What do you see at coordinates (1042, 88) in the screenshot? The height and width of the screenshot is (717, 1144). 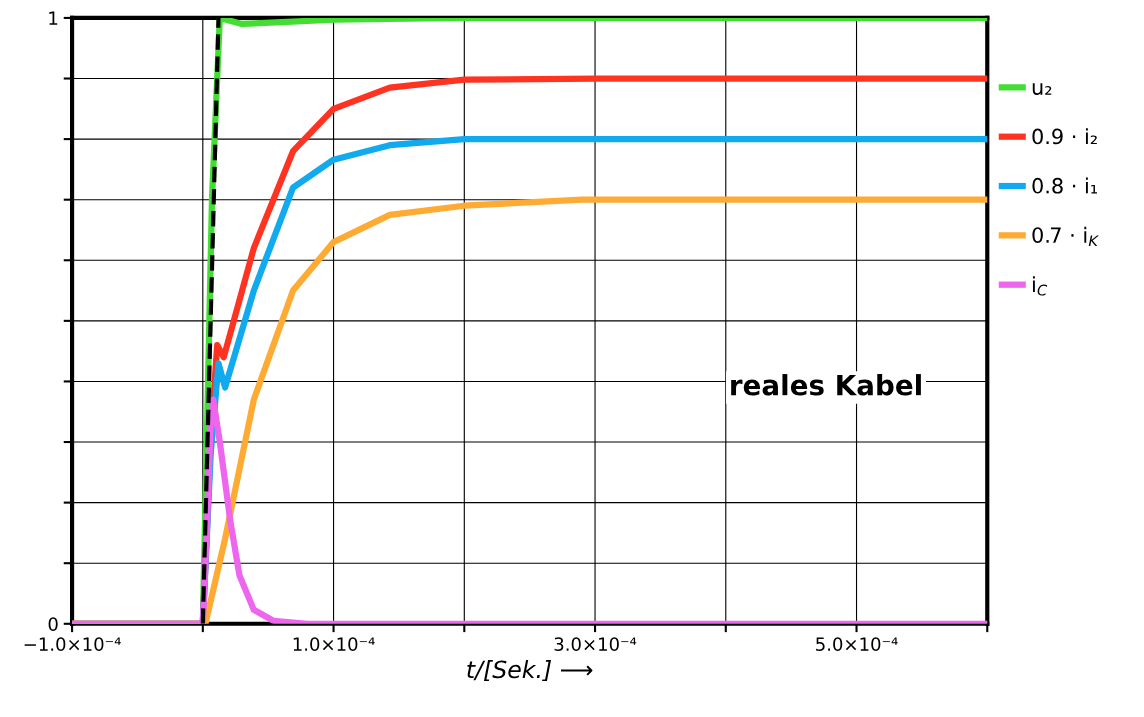 I see `legend-label: u₂` at bounding box center [1042, 88].